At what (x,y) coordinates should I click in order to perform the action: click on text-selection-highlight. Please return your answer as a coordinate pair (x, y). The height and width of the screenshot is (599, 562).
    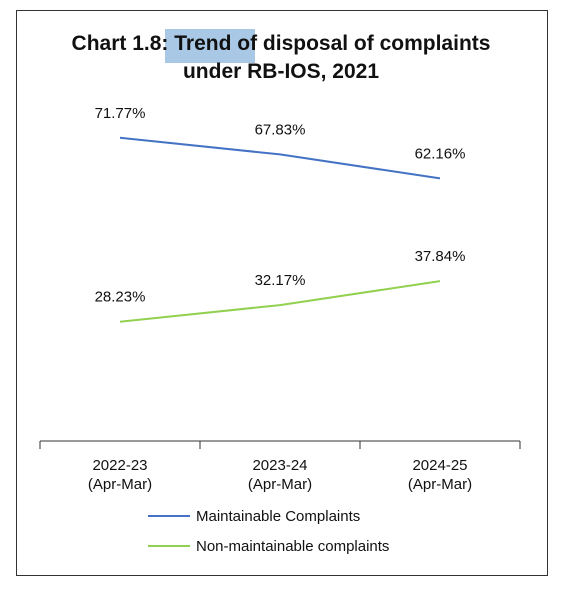
    Looking at the image, I should click on (210, 46).